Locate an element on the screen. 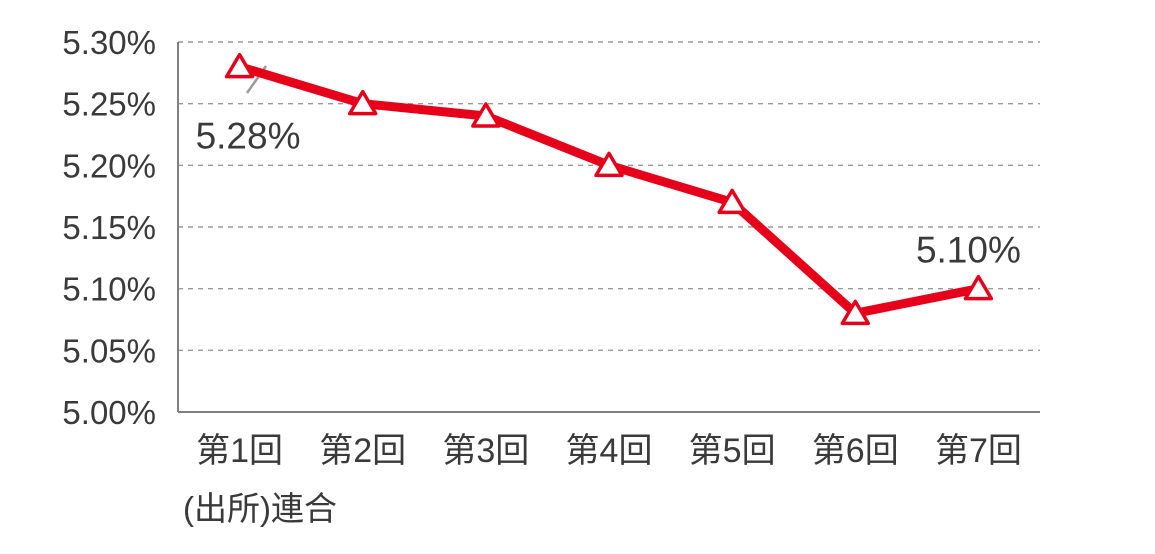  x-tick-label: 第1回 is located at coordinates (239, 451).